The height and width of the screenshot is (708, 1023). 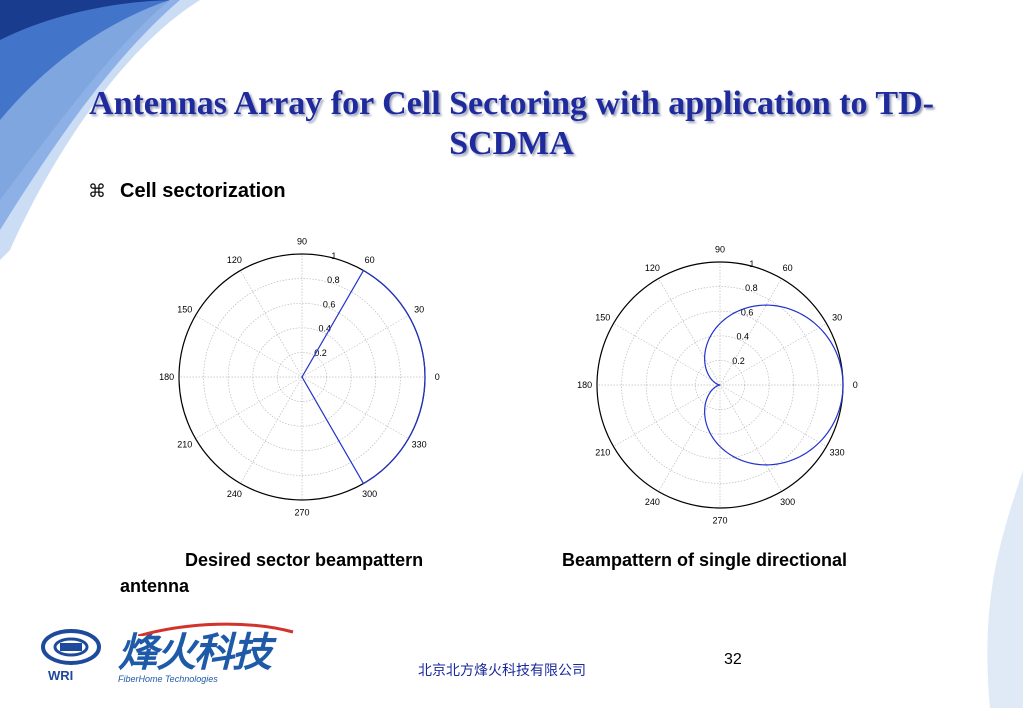 What do you see at coordinates (733, 659) in the screenshot?
I see `page-number: 32` at bounding box center [733, 659].